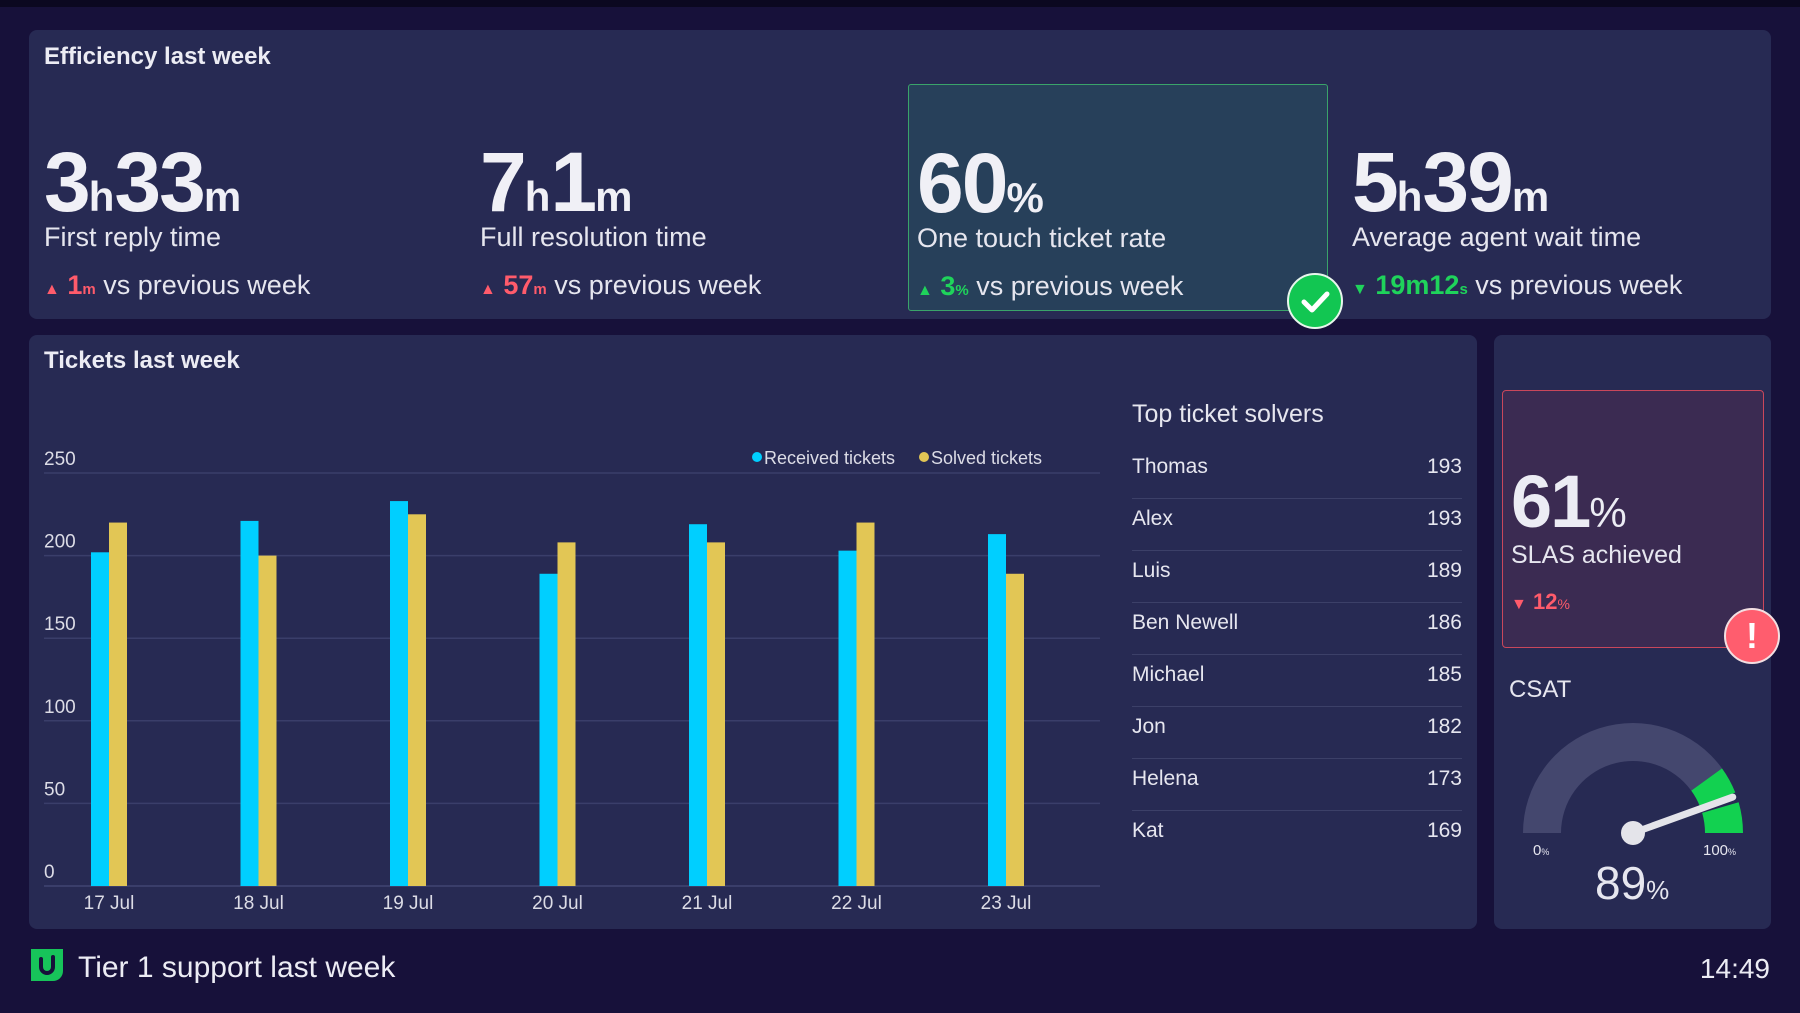  What do you see at coordinates (60, 542) in the screenshot?
I see `y-tick-label: 200` at bounding box center [60, 542].